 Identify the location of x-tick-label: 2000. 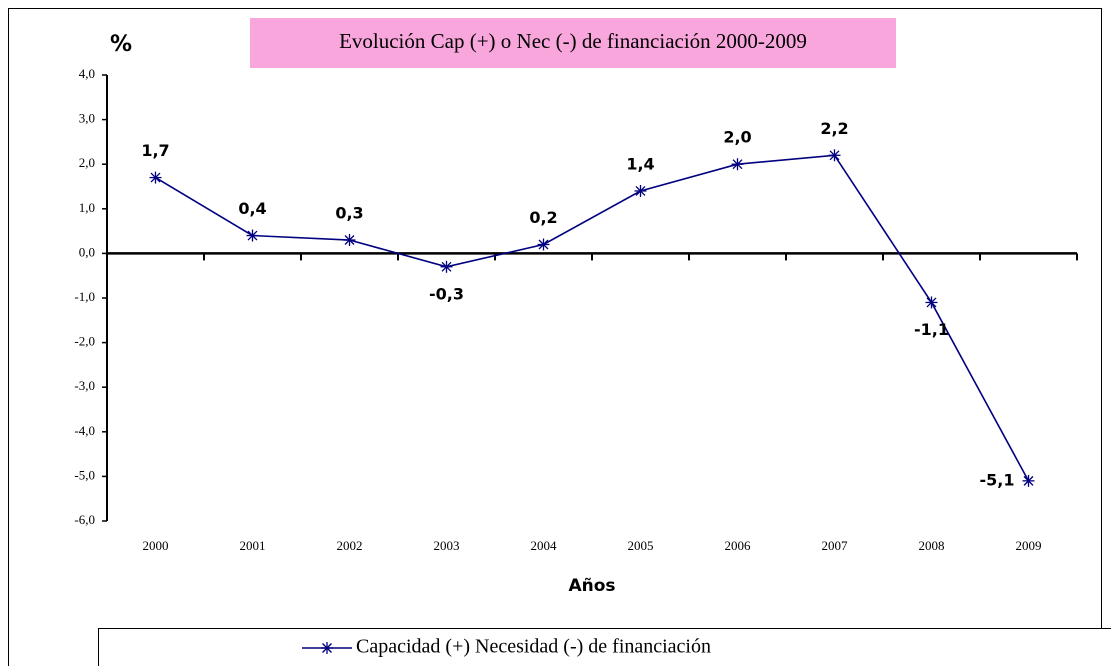
(156, 545).